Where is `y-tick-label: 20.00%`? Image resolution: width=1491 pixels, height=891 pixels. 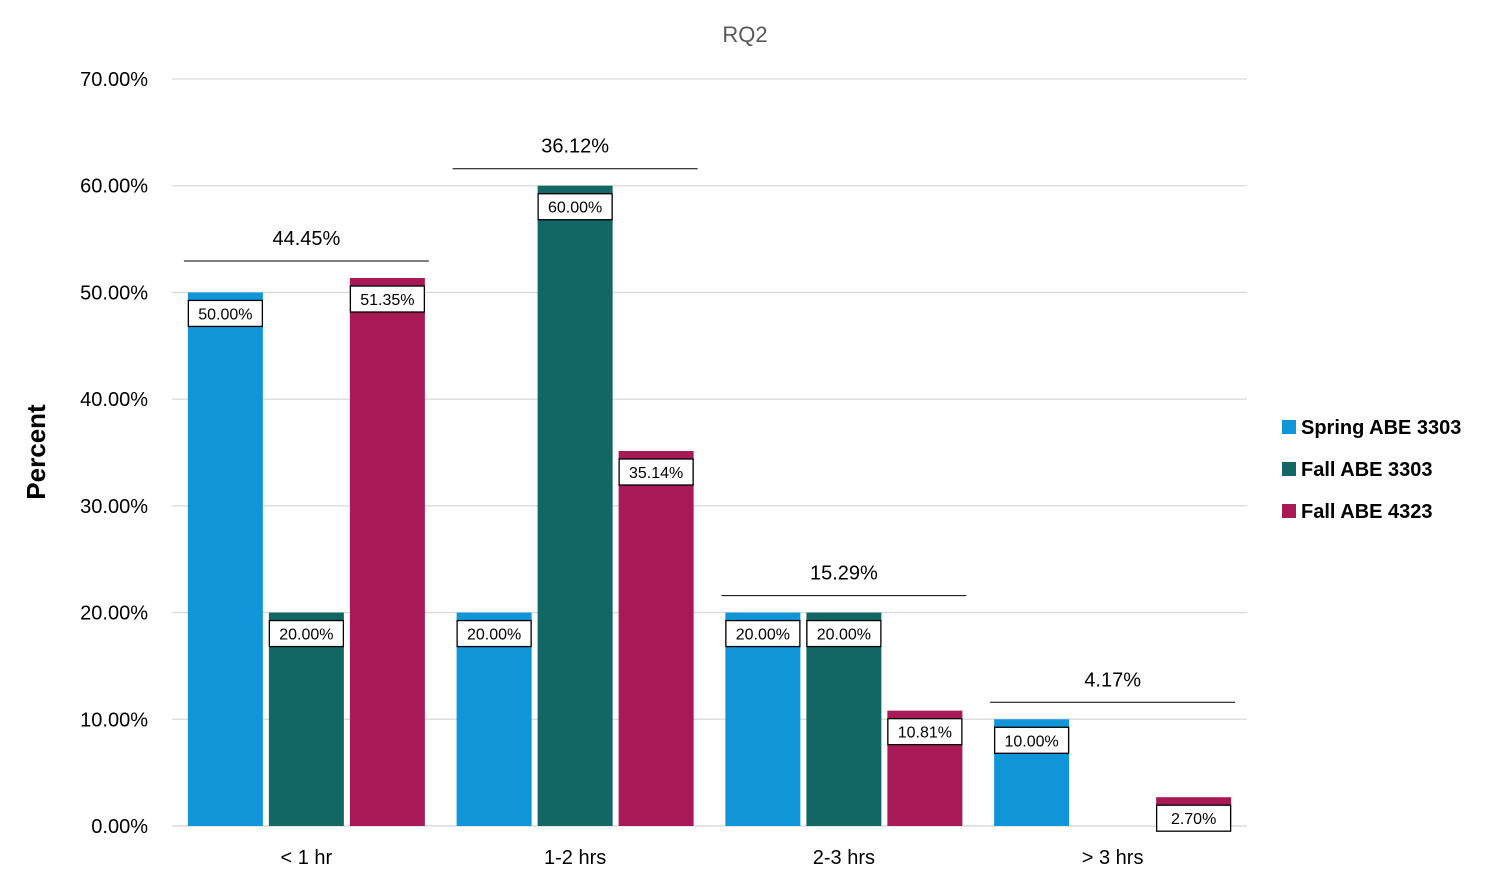 y-tick-label: 20.00% is located at coordinates (114, 614).